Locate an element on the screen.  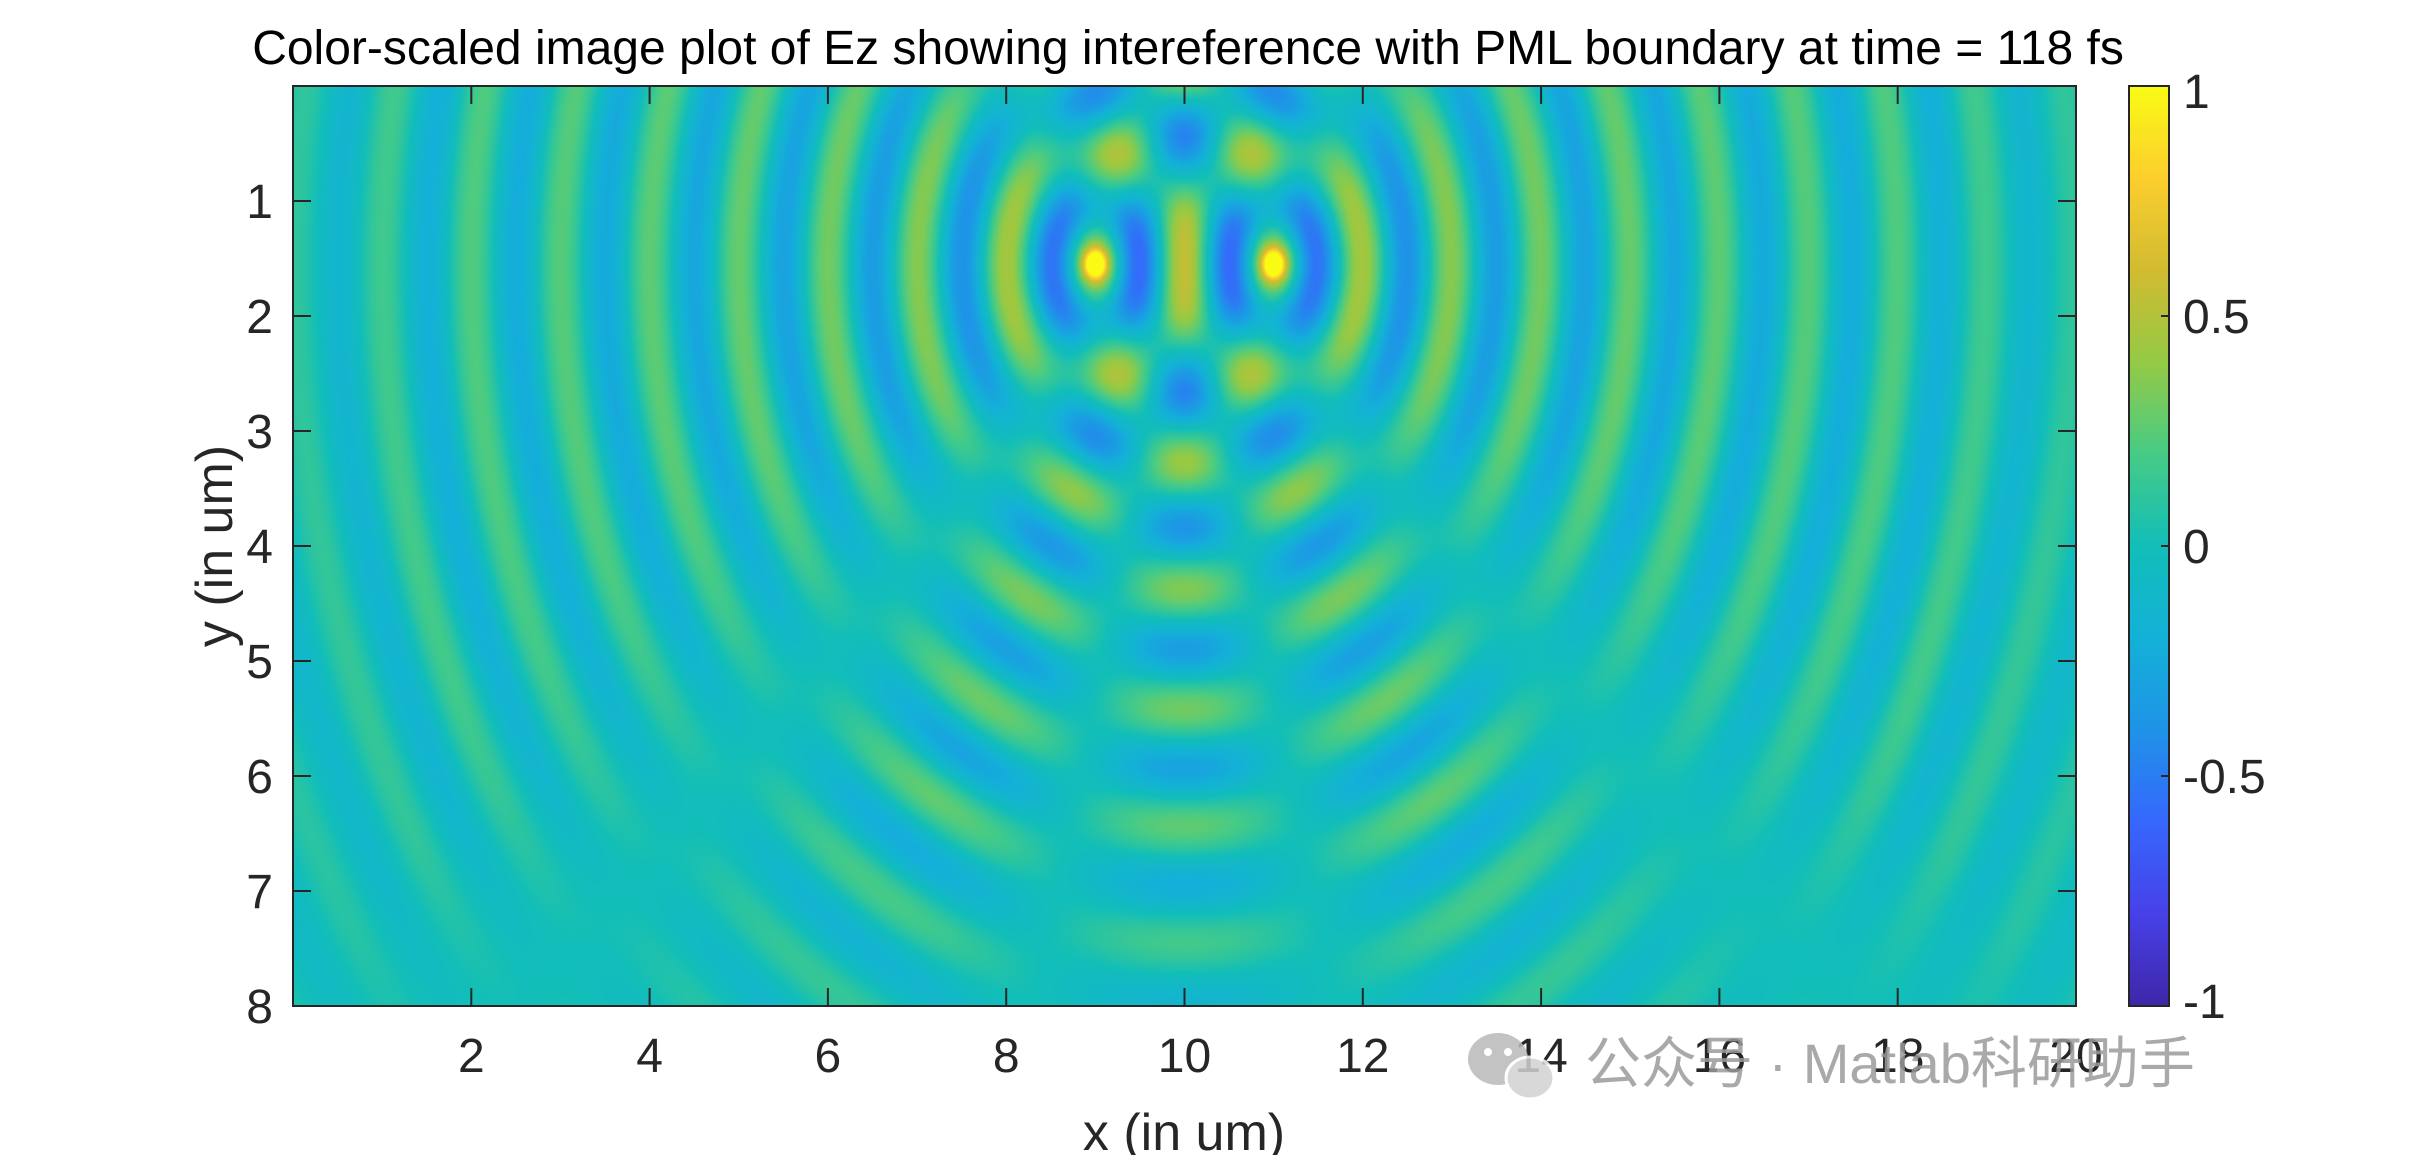
watermark: 公众号 · Matlab科研助手 is located at coordinates (1831, 1066).